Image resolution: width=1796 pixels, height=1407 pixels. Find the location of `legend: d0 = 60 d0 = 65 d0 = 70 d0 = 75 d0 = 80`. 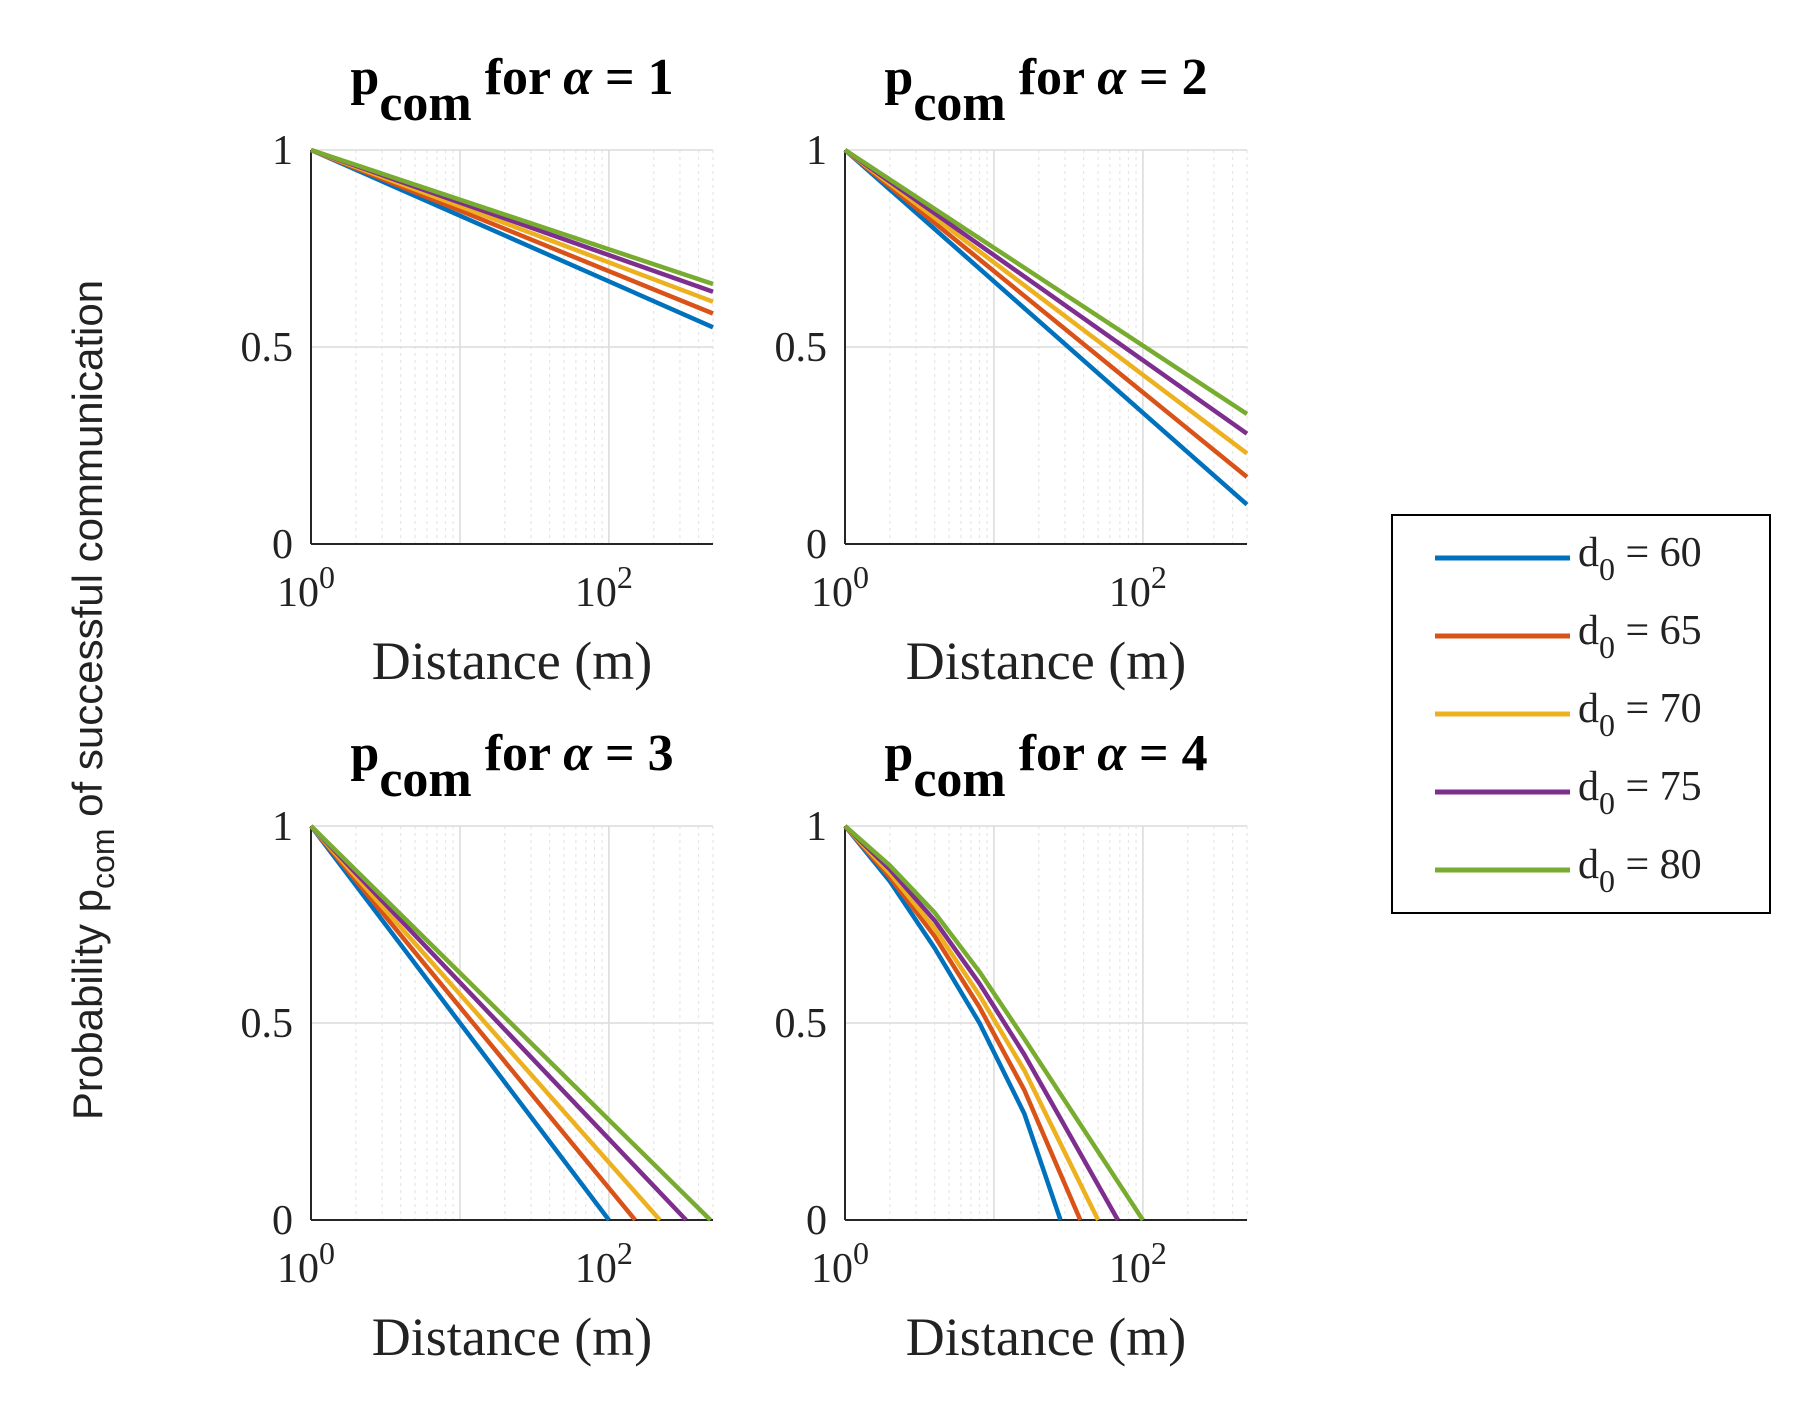

legend: d0 = 60 d0 = 65 d0 = 70 d0 = 75 d0 = 80 is located at coordinates (1581, 714).